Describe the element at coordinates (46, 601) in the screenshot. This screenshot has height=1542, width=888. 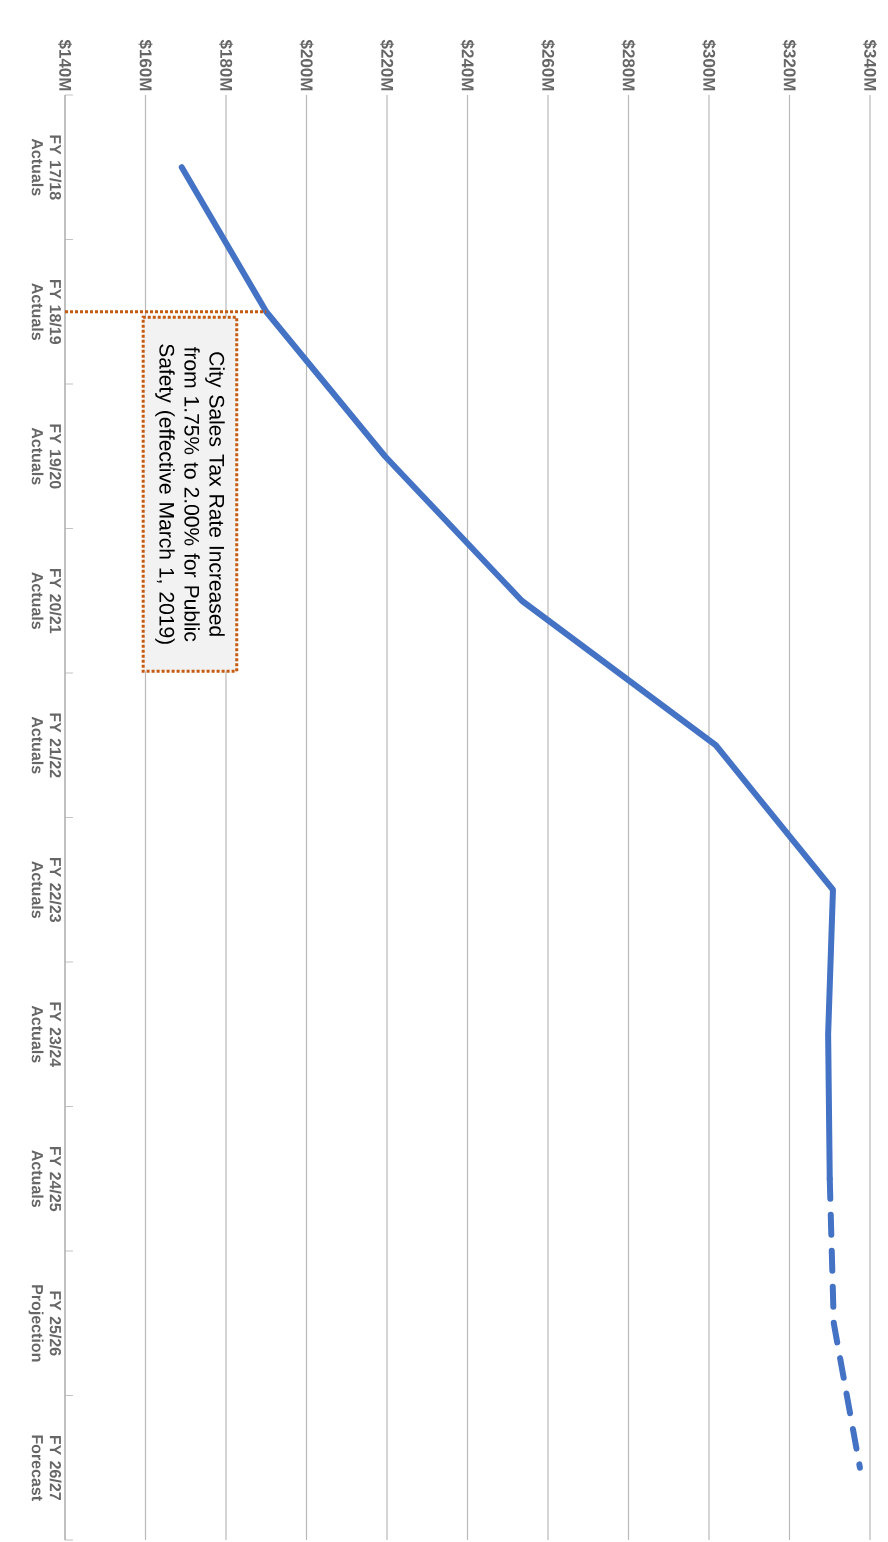
I see `y-tick-label: FY 20/21 Actuals` at that location.